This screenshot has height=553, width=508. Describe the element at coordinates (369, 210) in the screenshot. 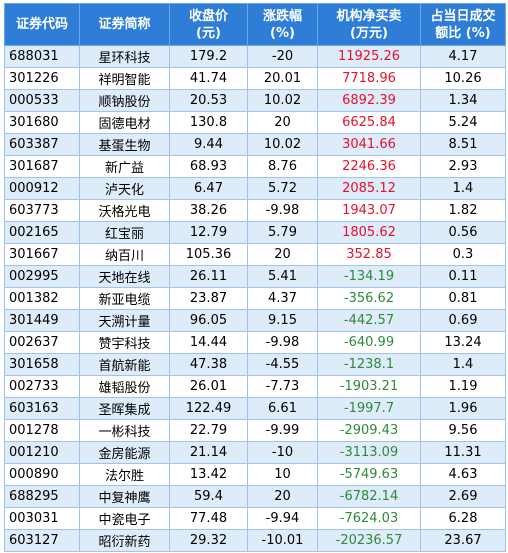

I see `cell-net-buy: 1943.07` at that location.